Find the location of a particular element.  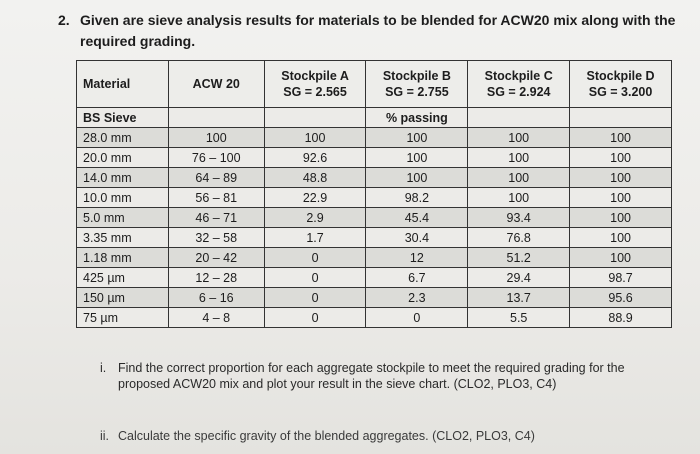

acw20-range-cell: 46 – 71 is located at coordinates (216, 218).